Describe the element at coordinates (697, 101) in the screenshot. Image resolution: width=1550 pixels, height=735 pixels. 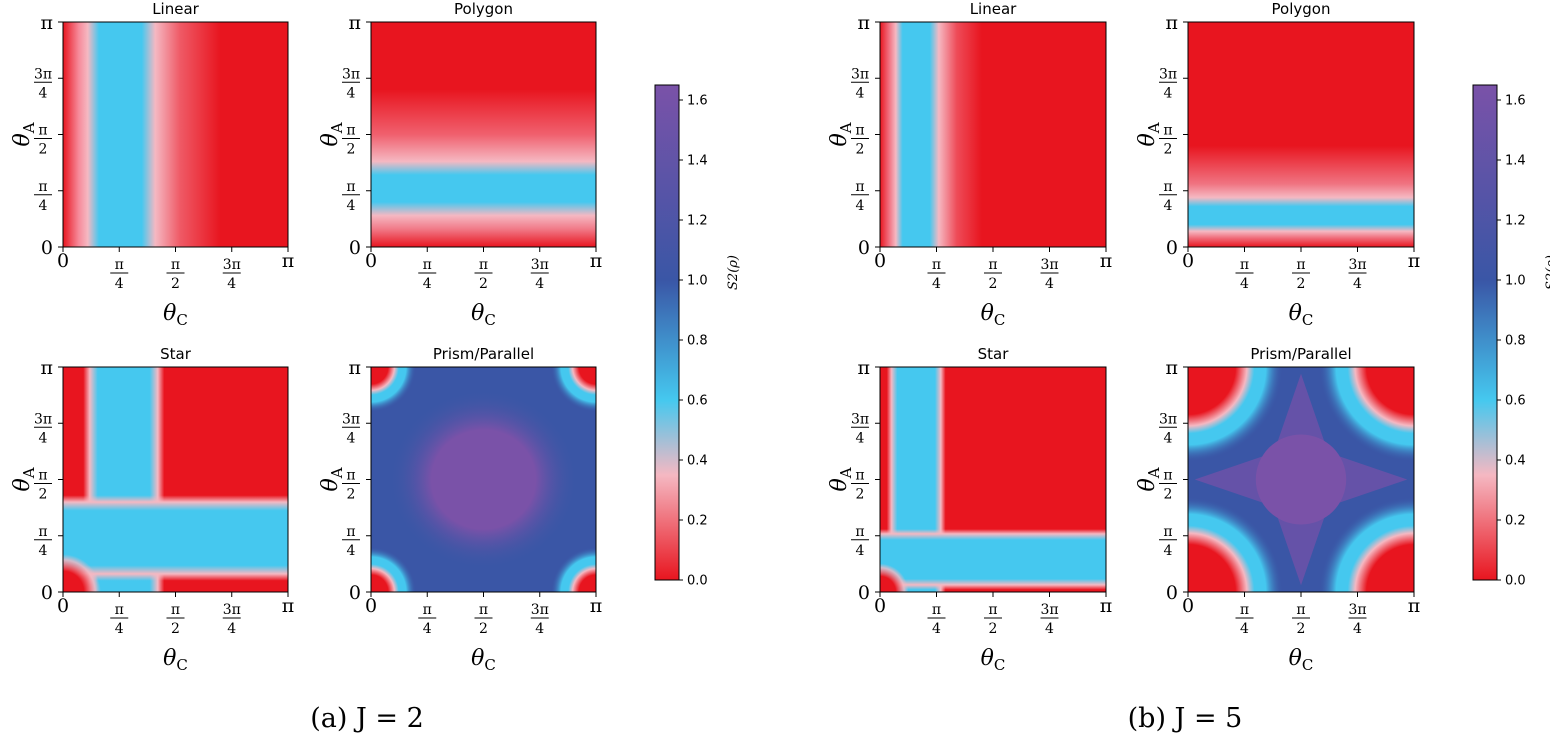
I see `colorbar-tick-label: 1.6` at that location.